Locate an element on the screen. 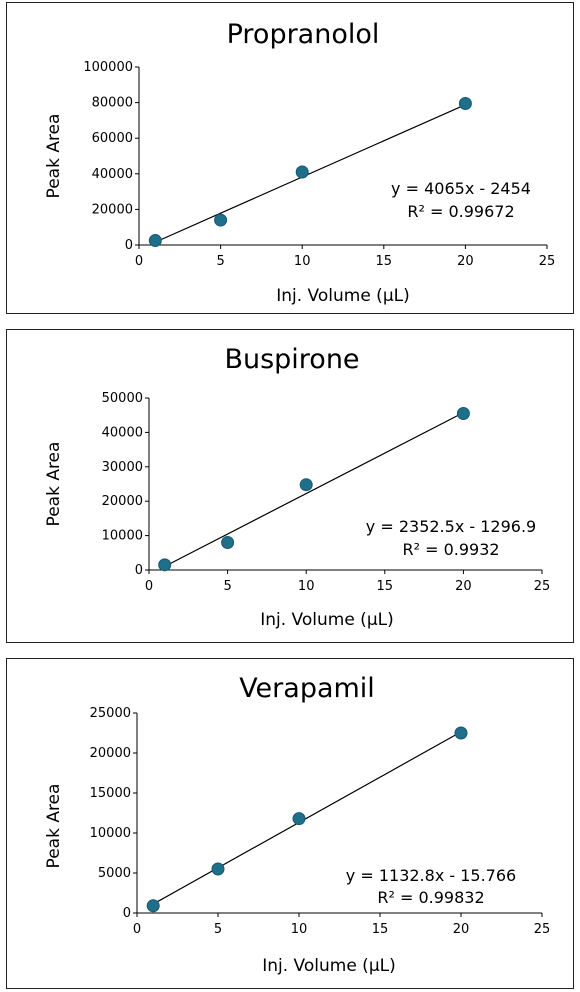 The height and width of the screenshot is (992, 580). y-tick-label: 30000 is located at coordinates (122, 467).